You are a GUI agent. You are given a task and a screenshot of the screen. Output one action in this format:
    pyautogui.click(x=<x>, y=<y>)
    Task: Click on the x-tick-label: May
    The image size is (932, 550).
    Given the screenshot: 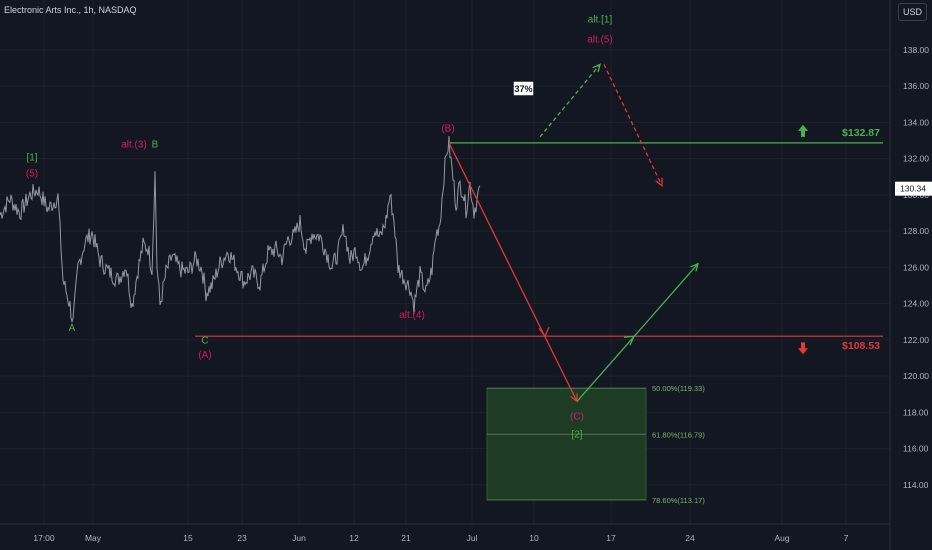 What is the action you would take?
    pyautogui.click(x=93, y=538)
    